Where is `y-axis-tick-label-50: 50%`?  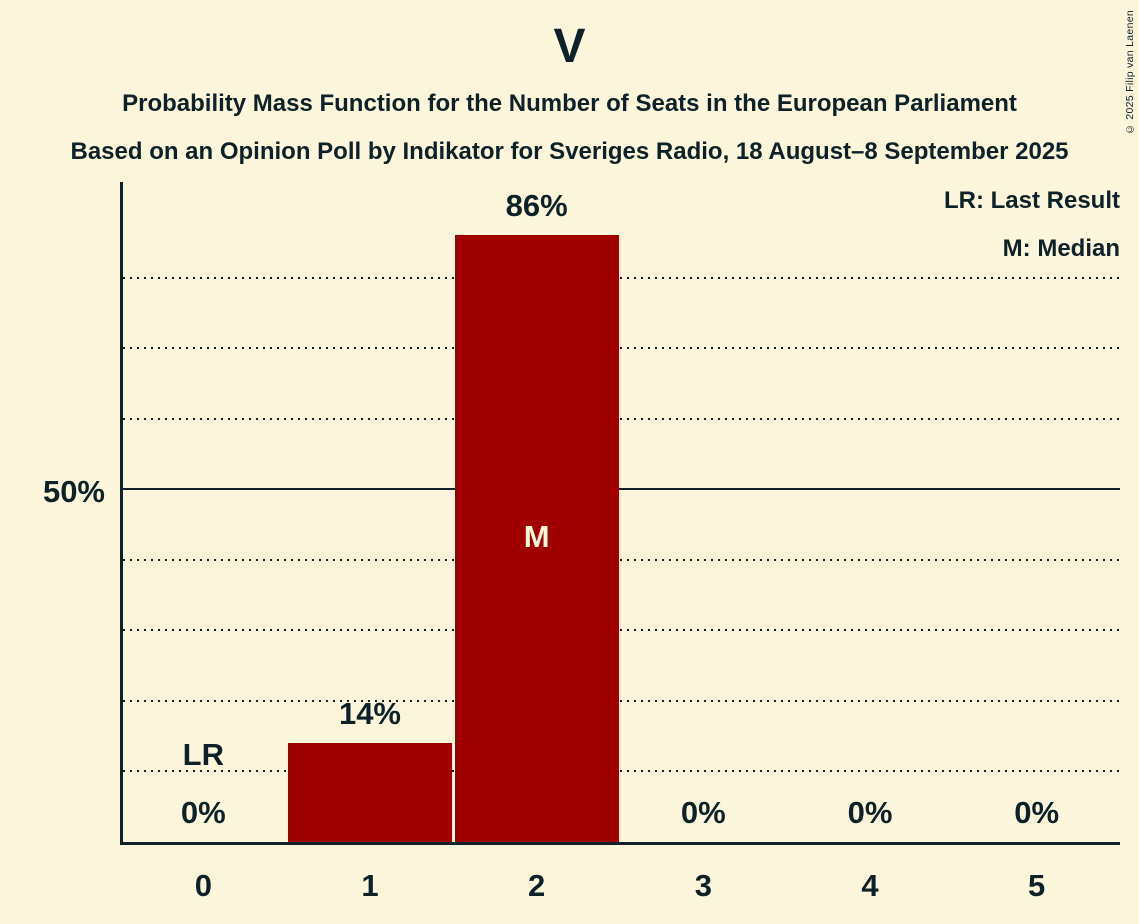 y-axis-tick-label-50: 50% is located at coordinates (73, 492).